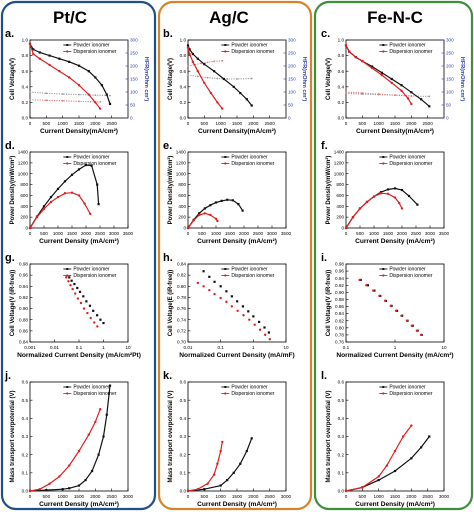 The image size is (474, 518). What do you see at coordinates (237, 123) in the screenshot?
I see `x-tick-label: 1500` at bounding box center [237, 123].